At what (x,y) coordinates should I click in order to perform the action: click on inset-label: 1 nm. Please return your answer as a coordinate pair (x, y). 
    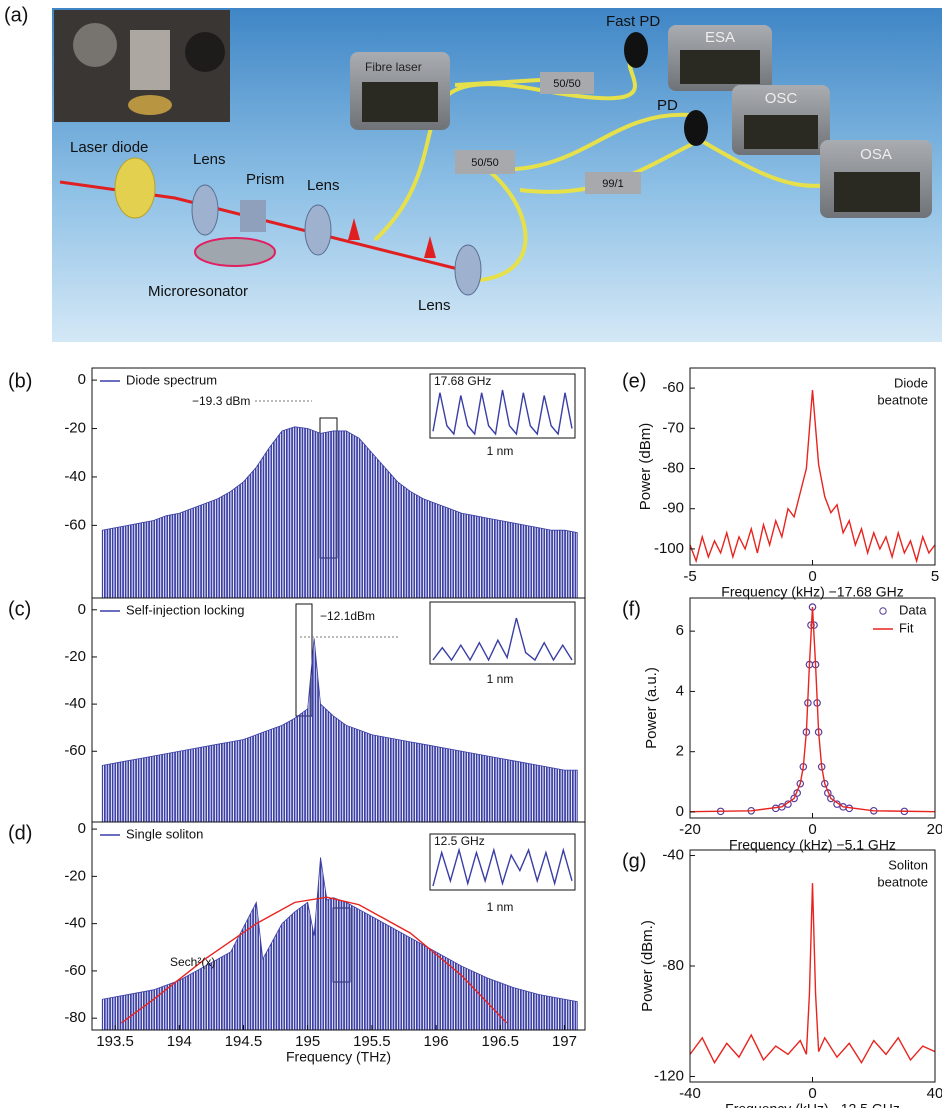
    Looking at the image, I should click on (500, 679).